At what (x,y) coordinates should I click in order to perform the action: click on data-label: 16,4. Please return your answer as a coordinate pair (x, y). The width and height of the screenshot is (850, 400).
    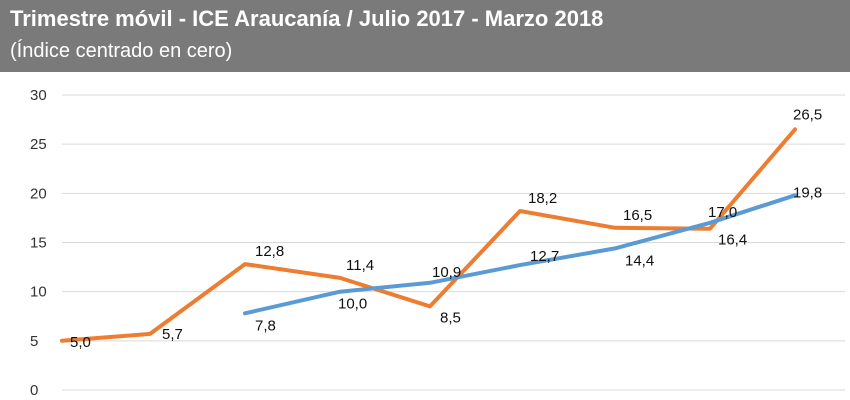
    Looking at the image, I should click on (732, 240).